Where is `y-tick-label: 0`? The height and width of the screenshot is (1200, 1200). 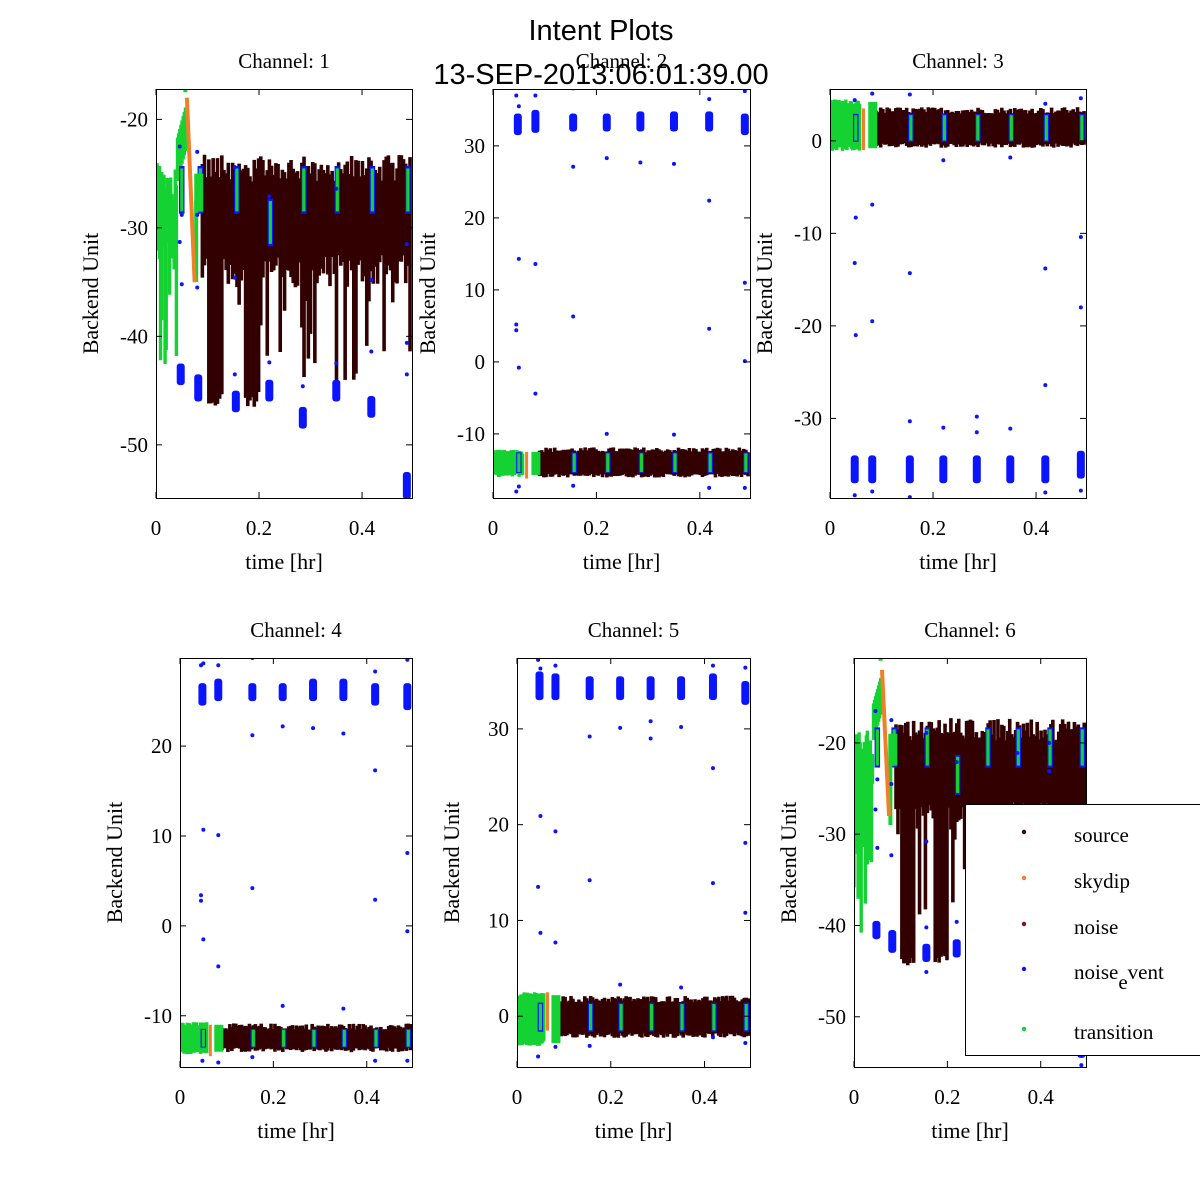 y-tick-label: 0 is located at coordinates (817, 141).